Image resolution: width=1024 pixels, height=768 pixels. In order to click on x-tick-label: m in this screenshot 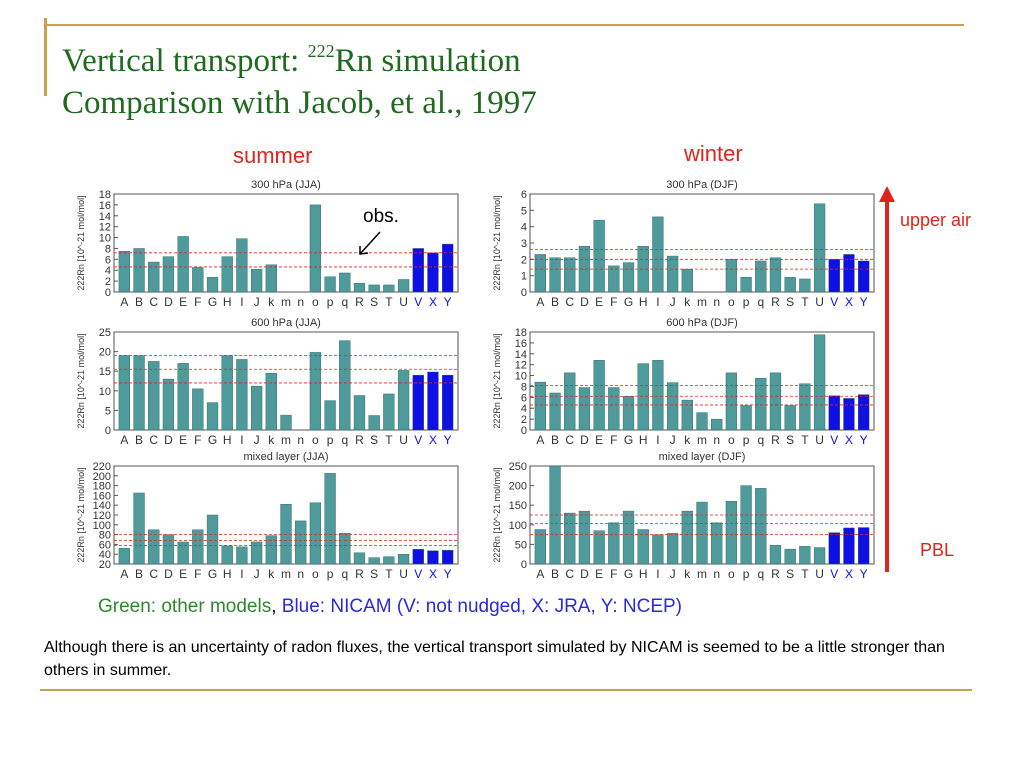, I will do `click(286, 440)`.